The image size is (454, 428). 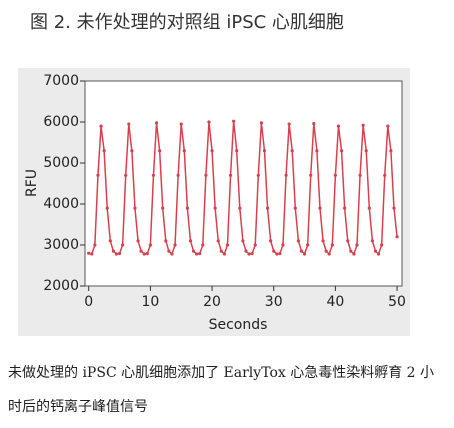 I want to click on y-tick-label: 3000, so click(x=61, y=245).